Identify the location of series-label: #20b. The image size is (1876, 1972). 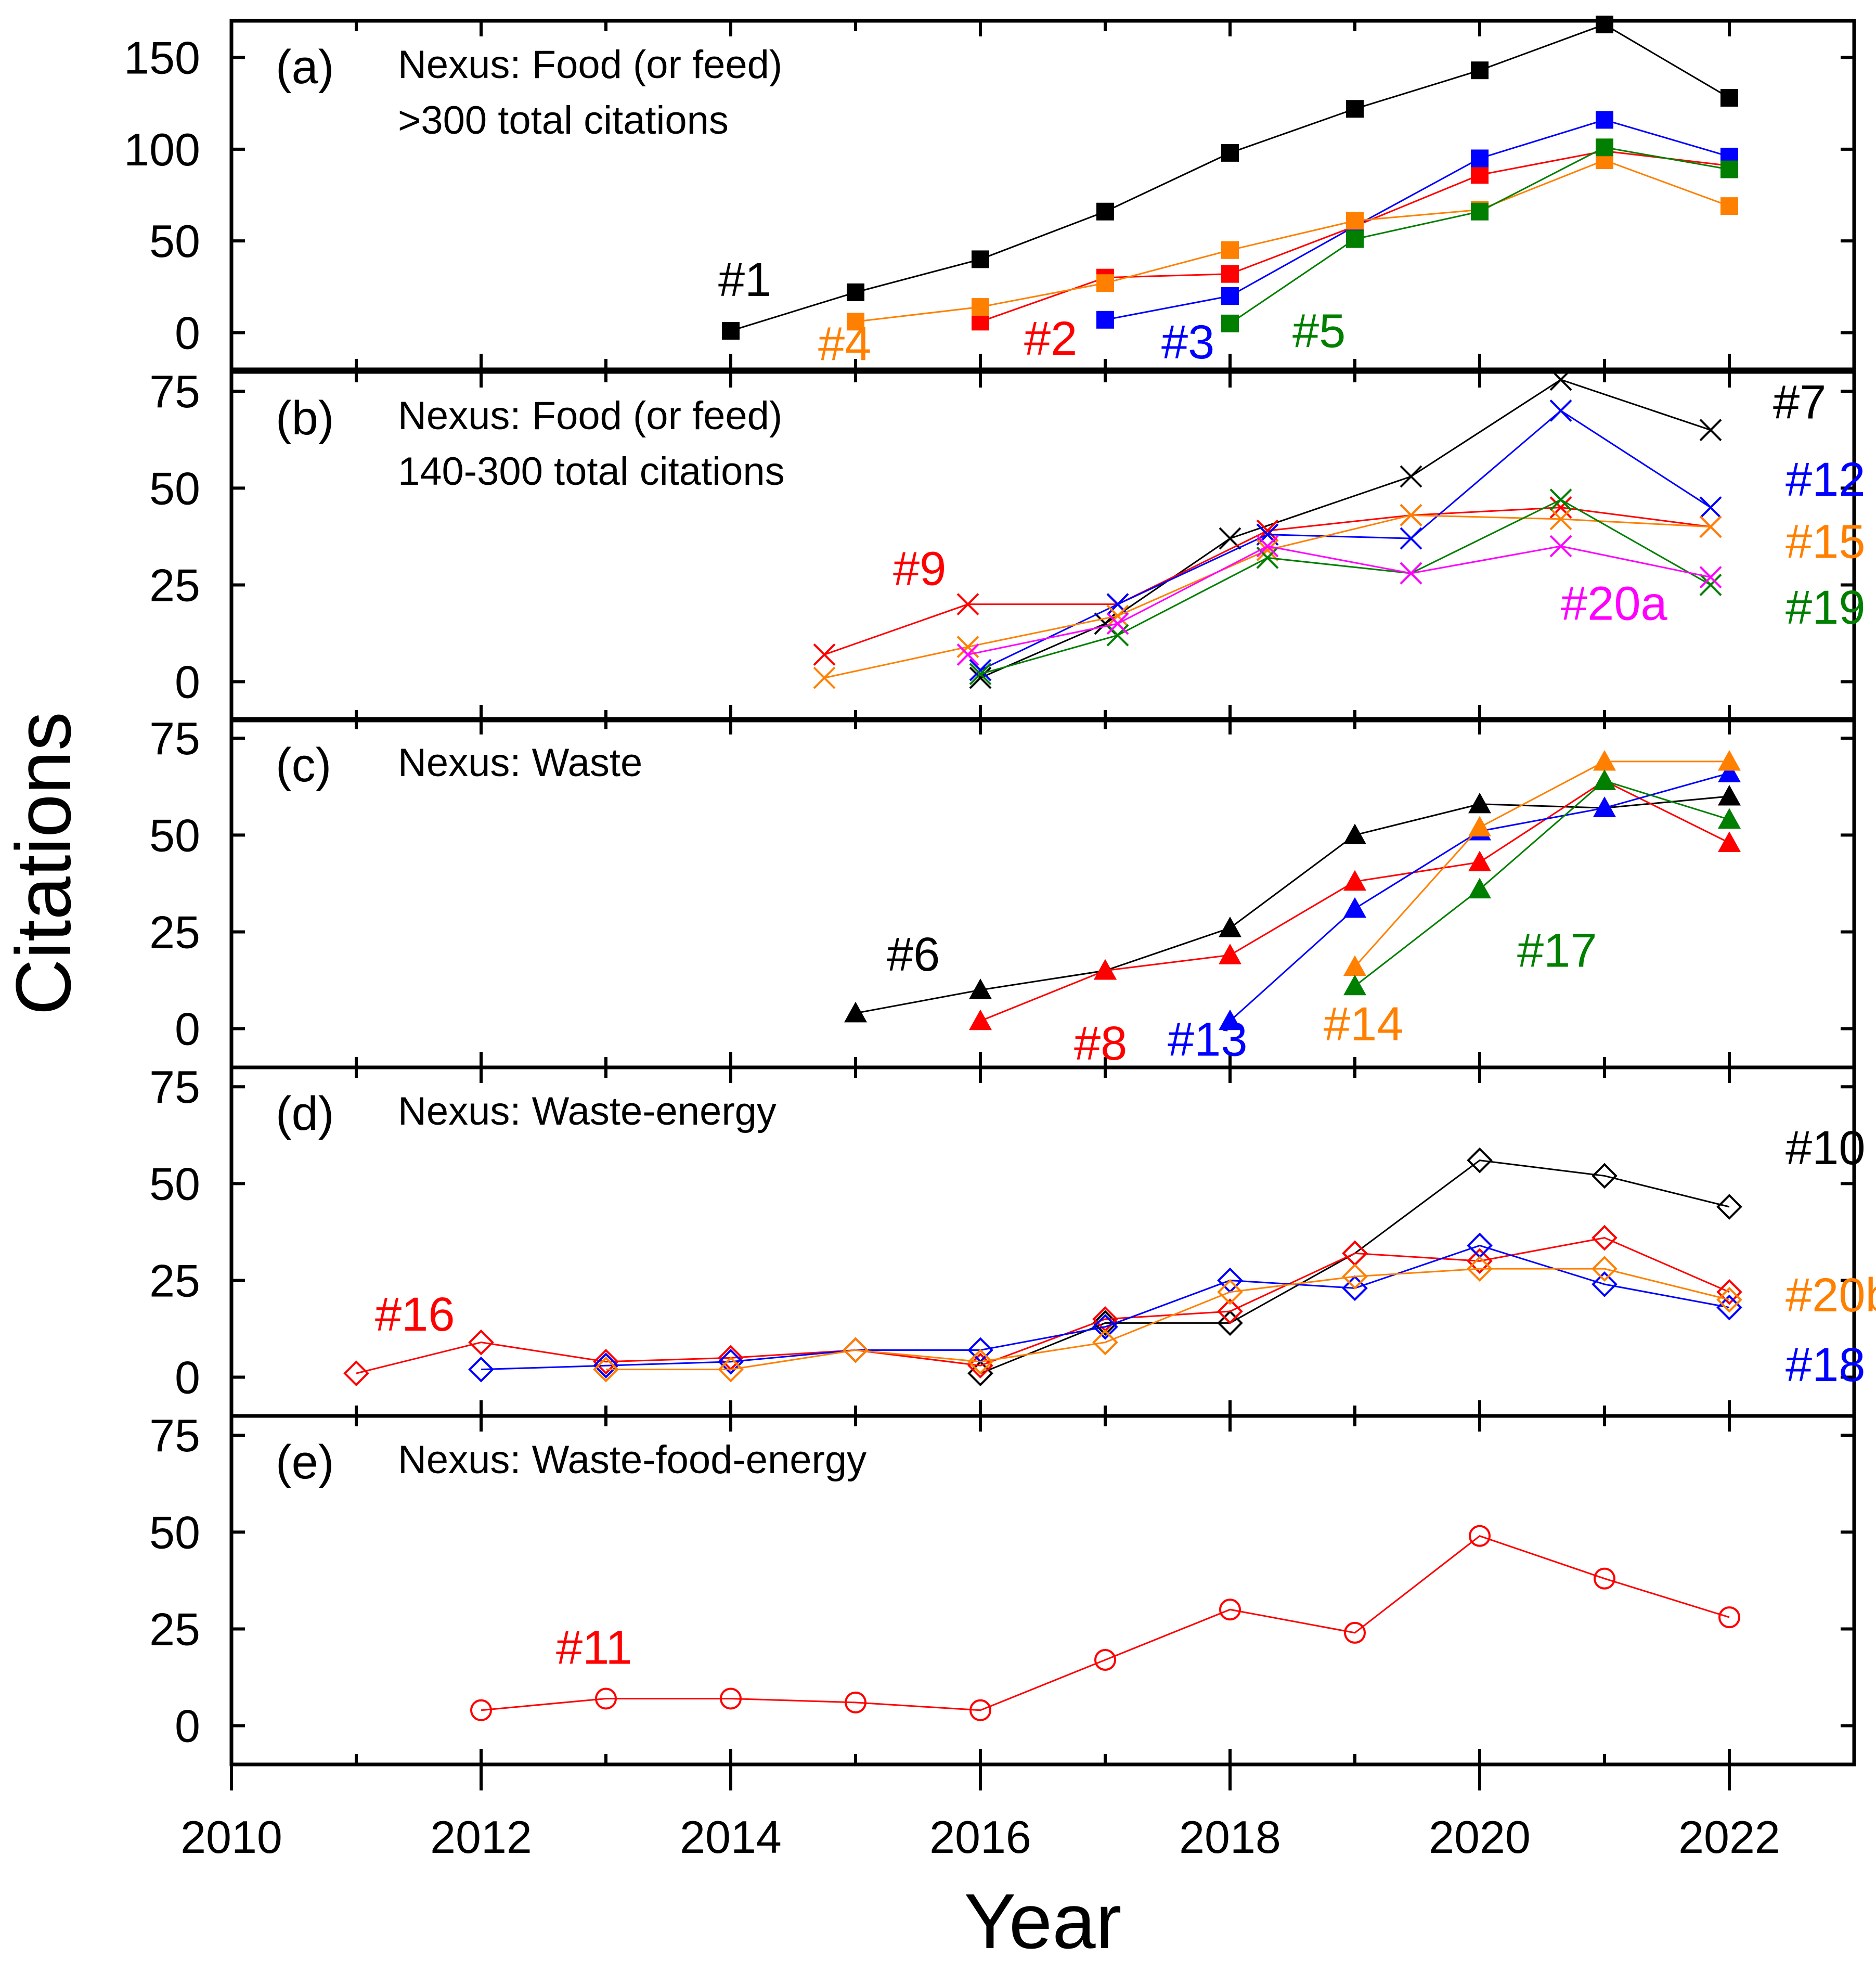
(1831, 1295).